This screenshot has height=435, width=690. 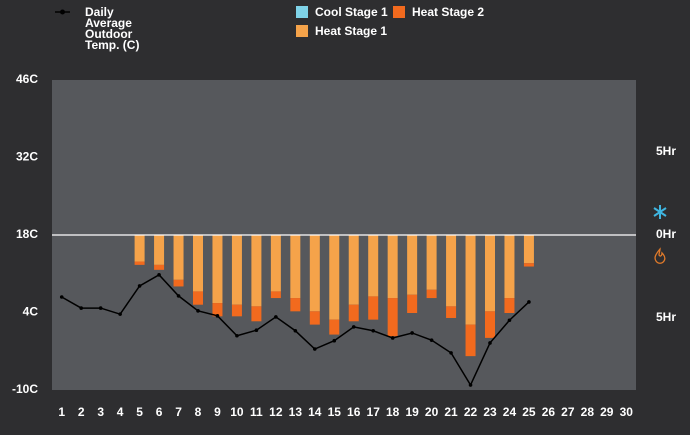 I want to click on legend-label: Heat Stage 2, so click(x=448, y=12).